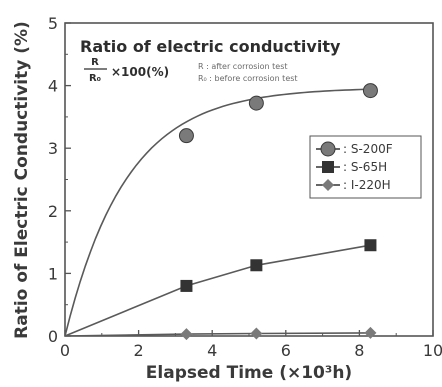 The width and height of the screenshot is (442, 387). I want to click on legend: : S-200F : S-65H : I-220H, so click(365, 167).